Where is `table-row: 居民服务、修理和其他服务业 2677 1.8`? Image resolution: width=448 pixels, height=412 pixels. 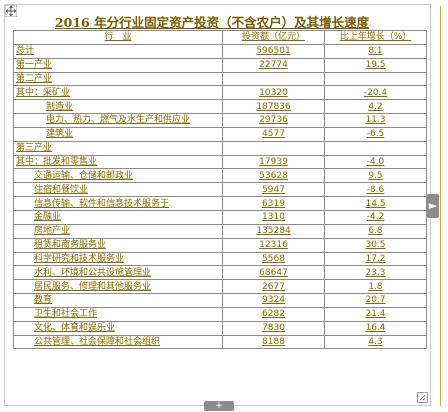
table-row: 居民服务、修理和其他服务业 2677 1.8 is located at coordinates (220, 287).